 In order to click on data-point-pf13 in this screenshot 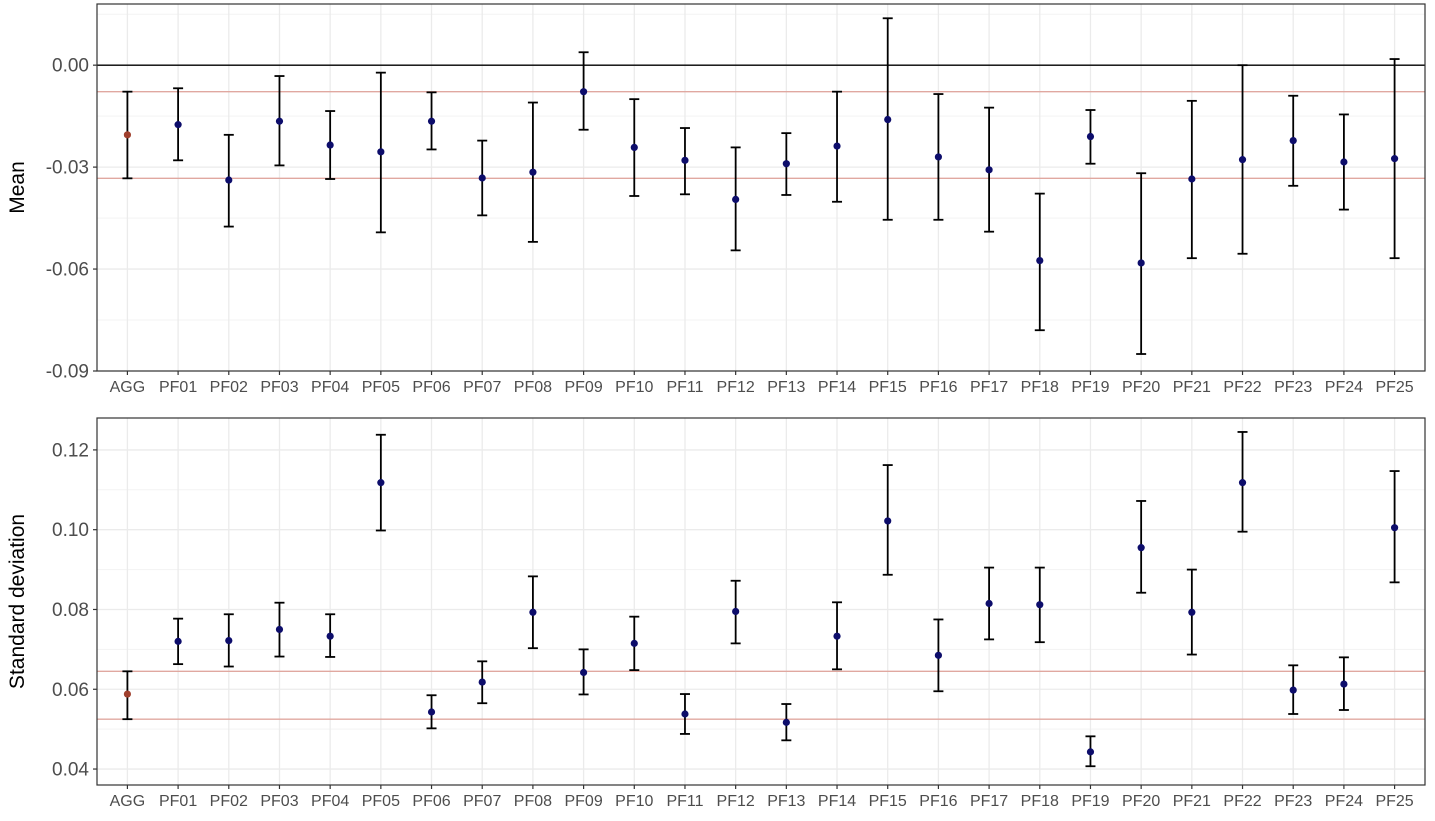, I will do `click(786, 164)`.